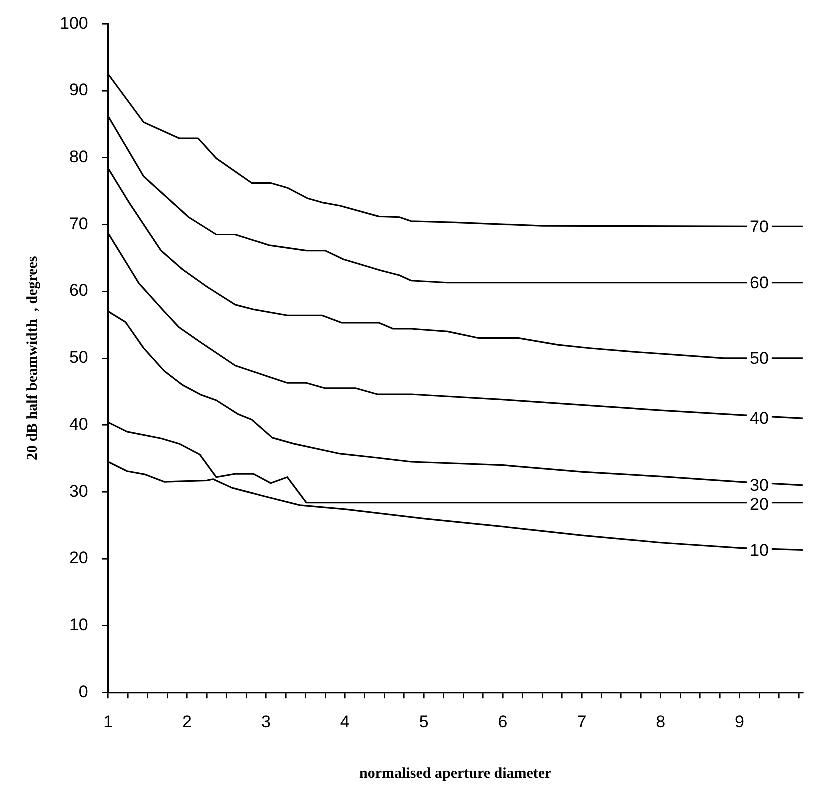  What do you see at coordinates (759, 550) in the screenshot?
I see `series-label: 10` at bounding box center [759, 550].